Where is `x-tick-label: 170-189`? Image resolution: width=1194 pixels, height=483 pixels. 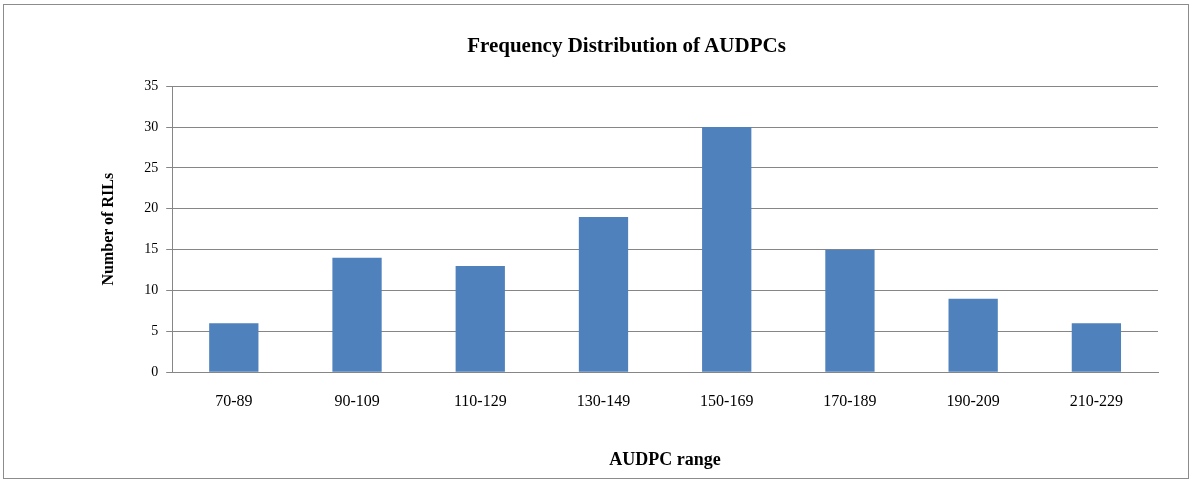 x-tick-label: 170-189 is located at coordinates (850, 400).